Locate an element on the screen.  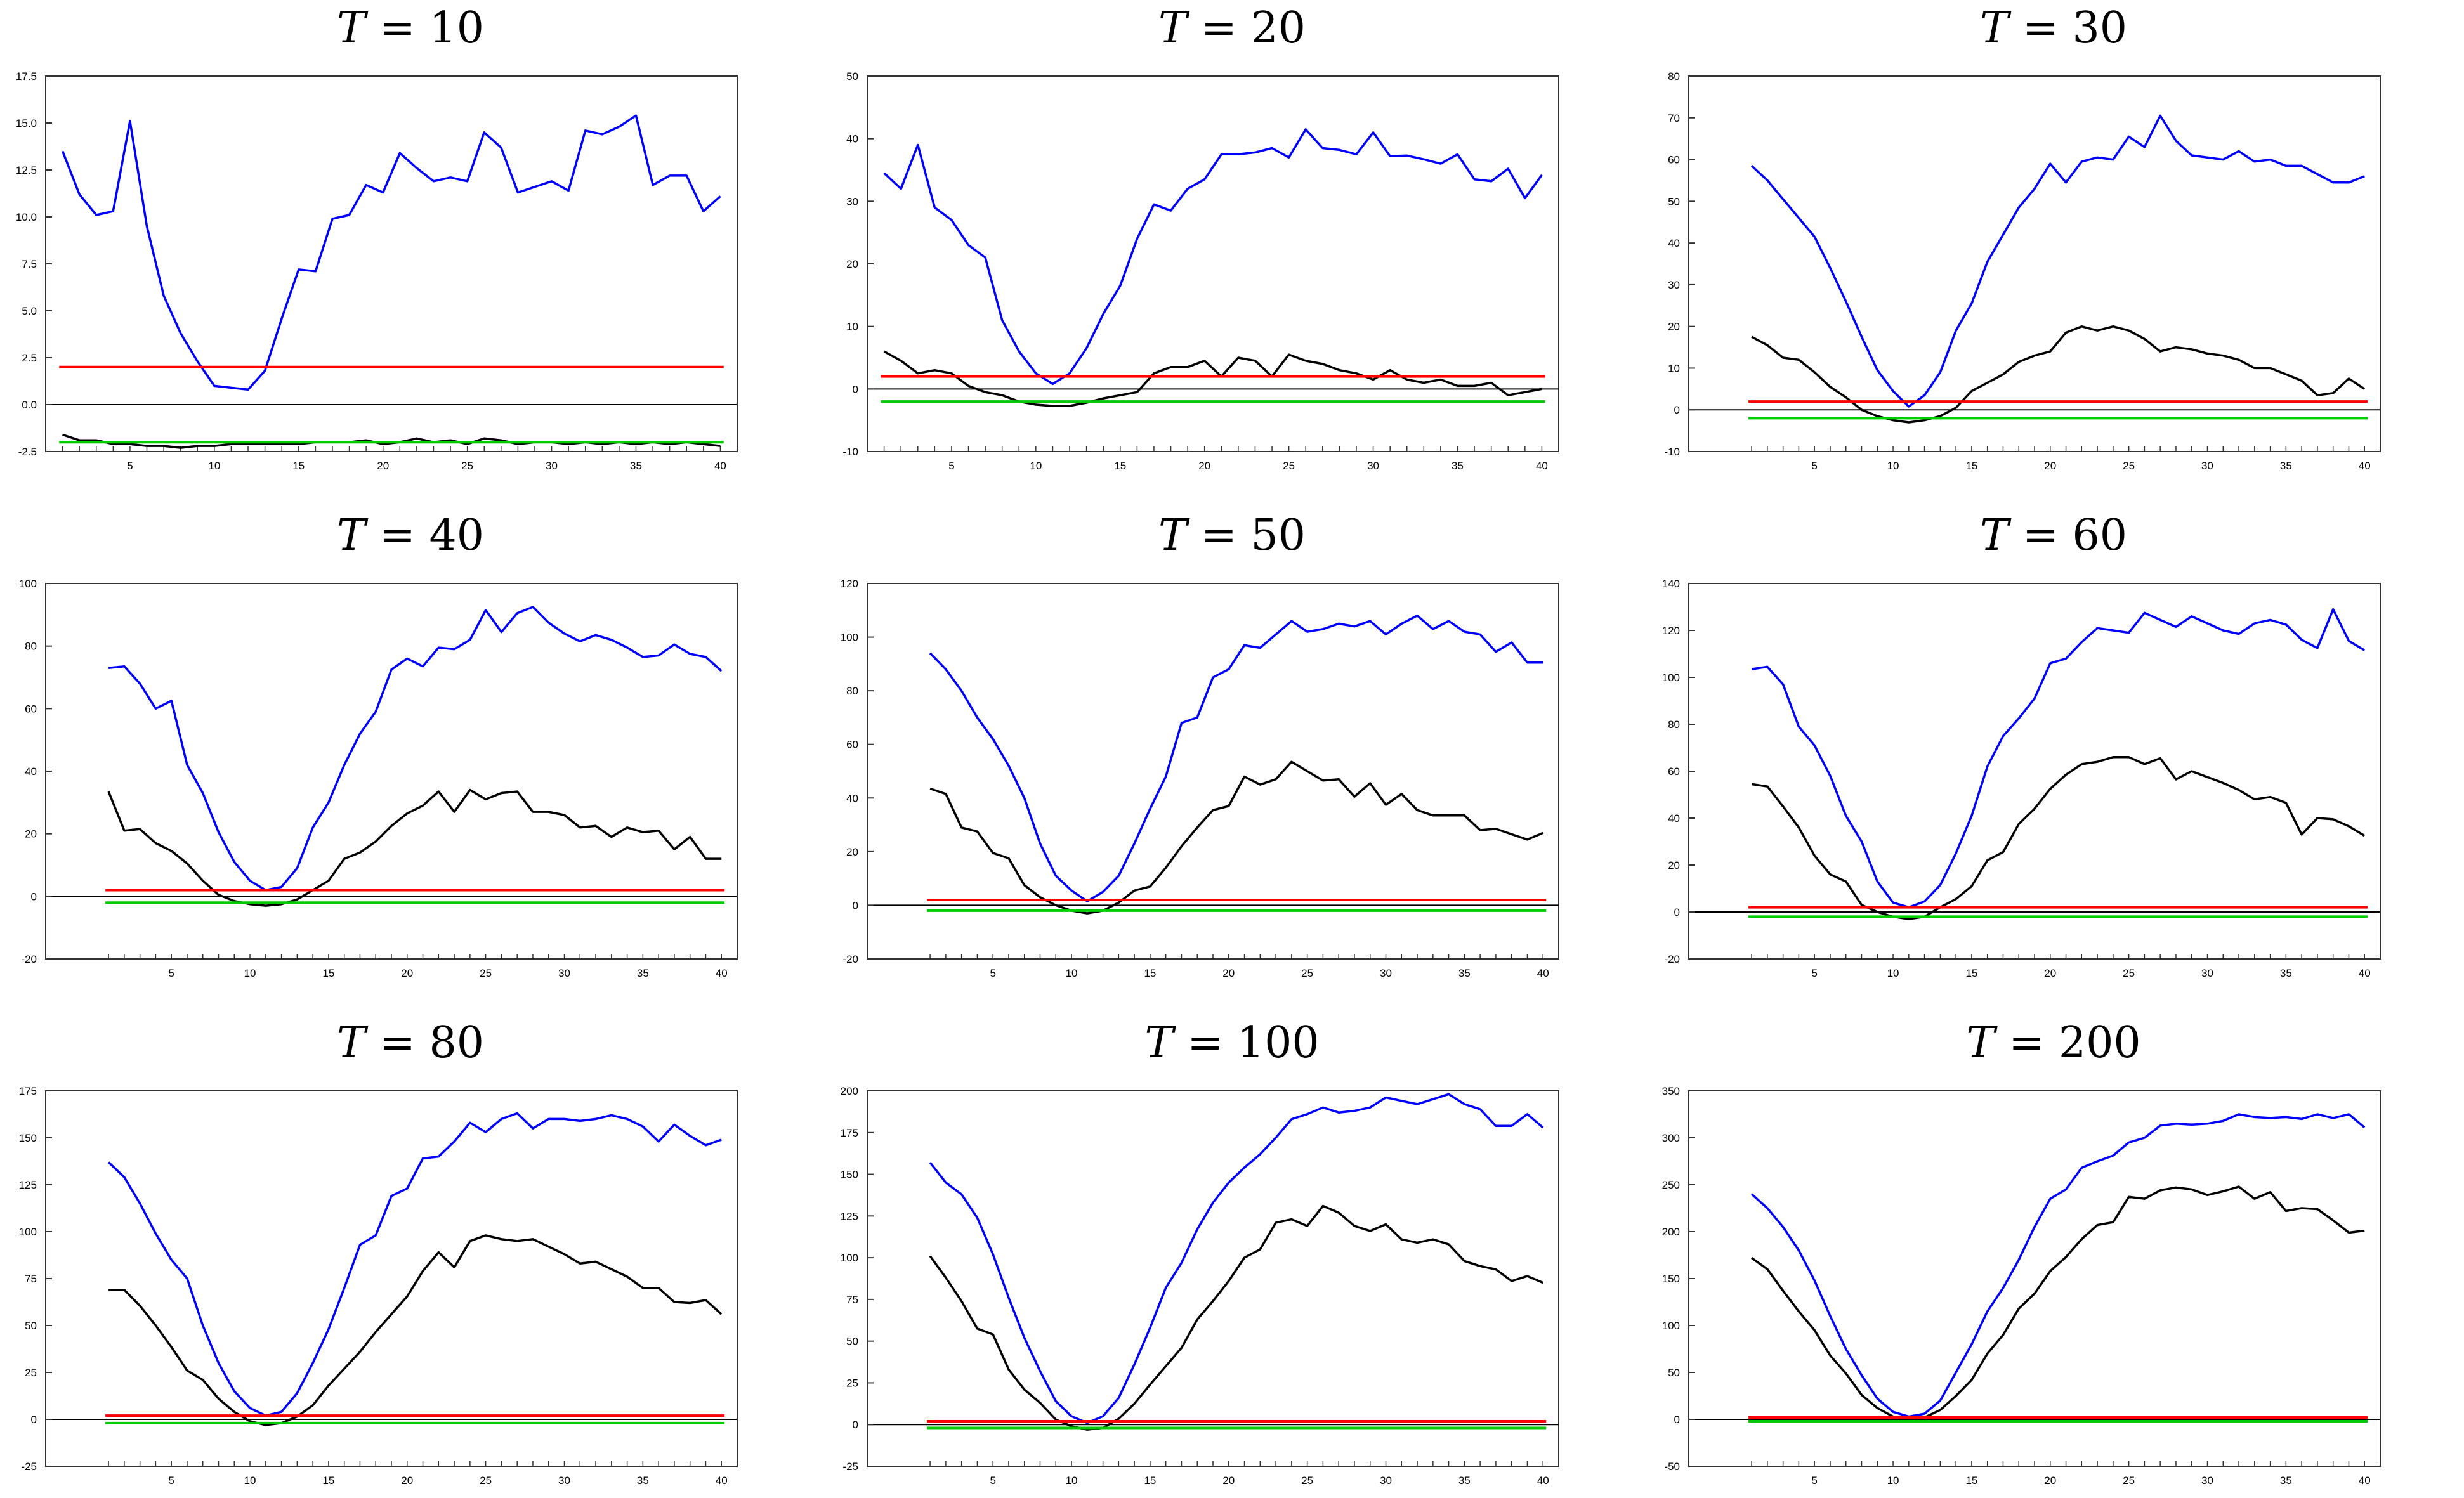
title-value: 60 is located at coordinates (2100, 536).